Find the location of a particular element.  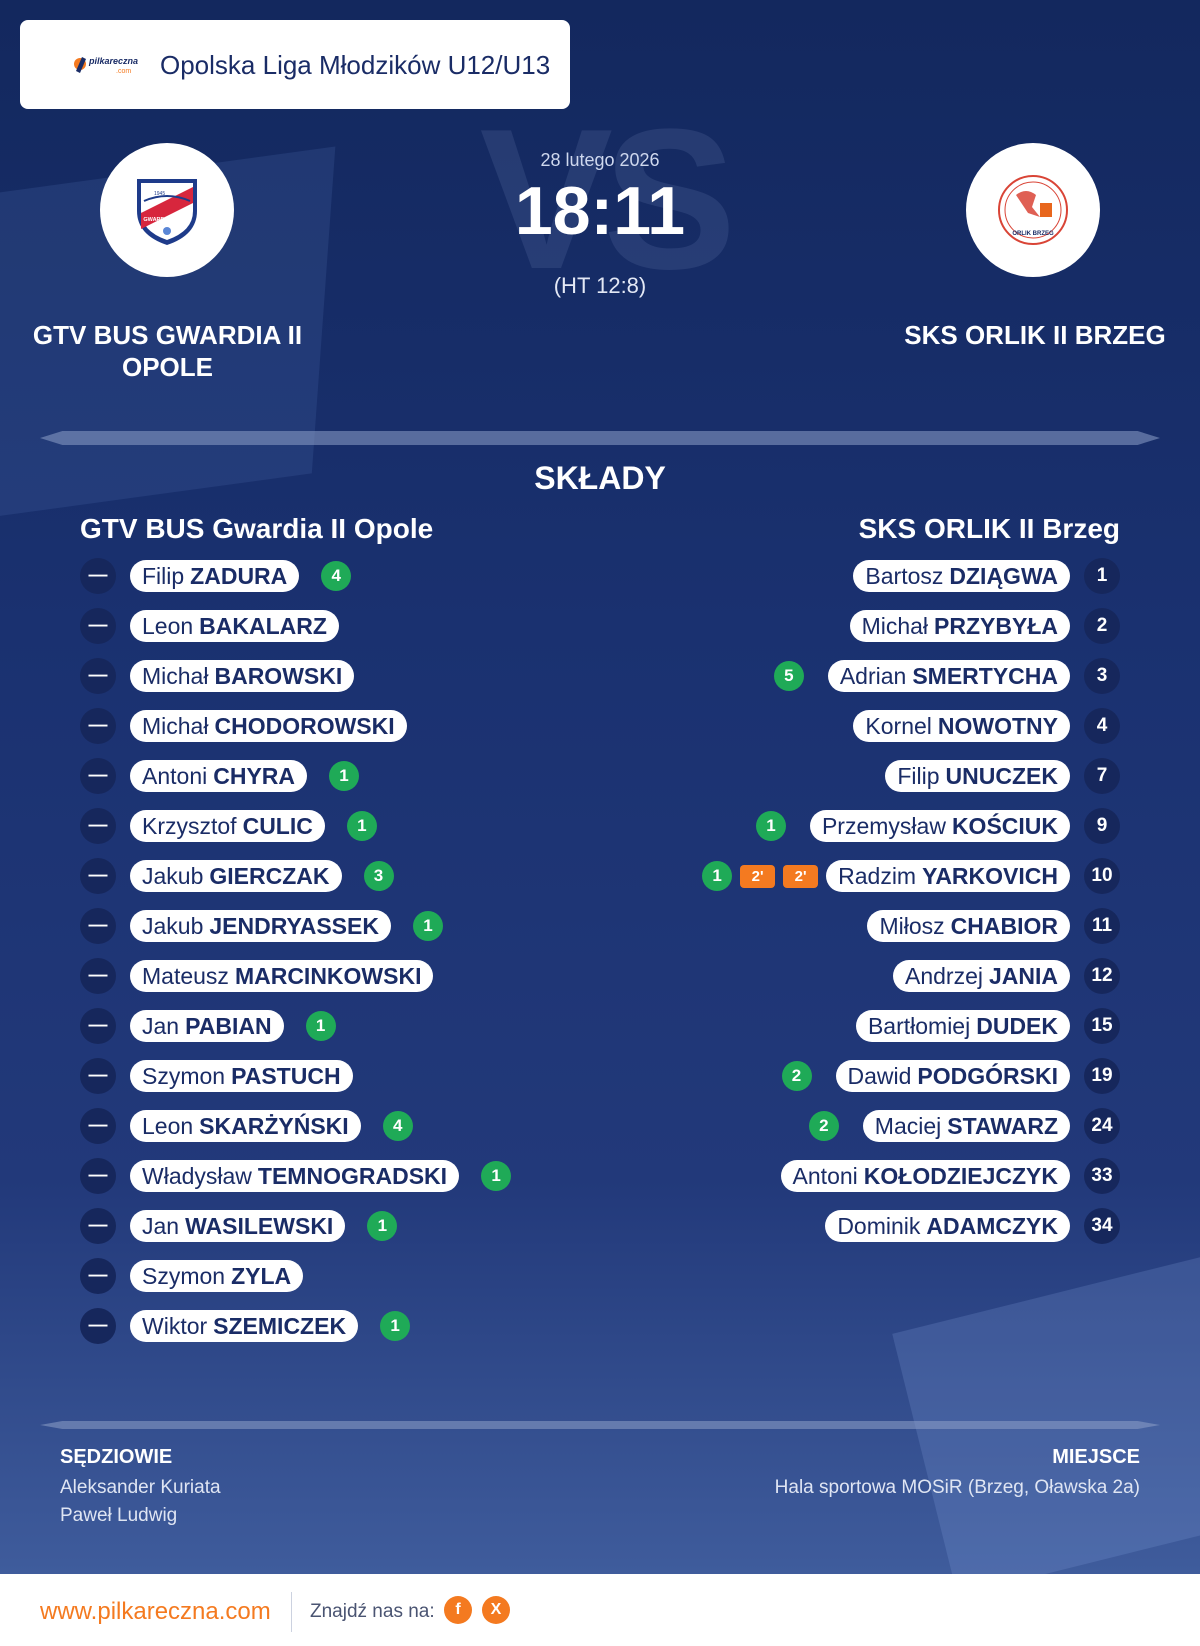

table-row: — Jakub JENDRYASSEK 1 is located at coordinates (261, 926).